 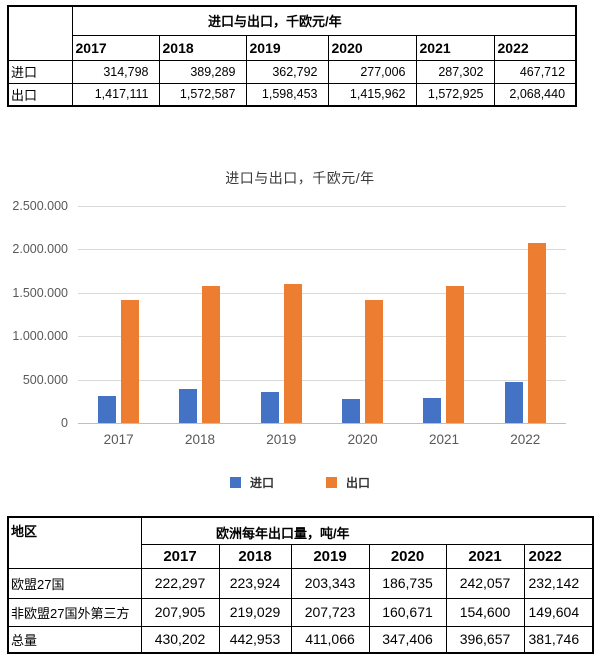 What do you see at coordinates (443, 439) in the screenshot?
I see `x-tick-label-2021: 2021` at bounding box center [443, 439].